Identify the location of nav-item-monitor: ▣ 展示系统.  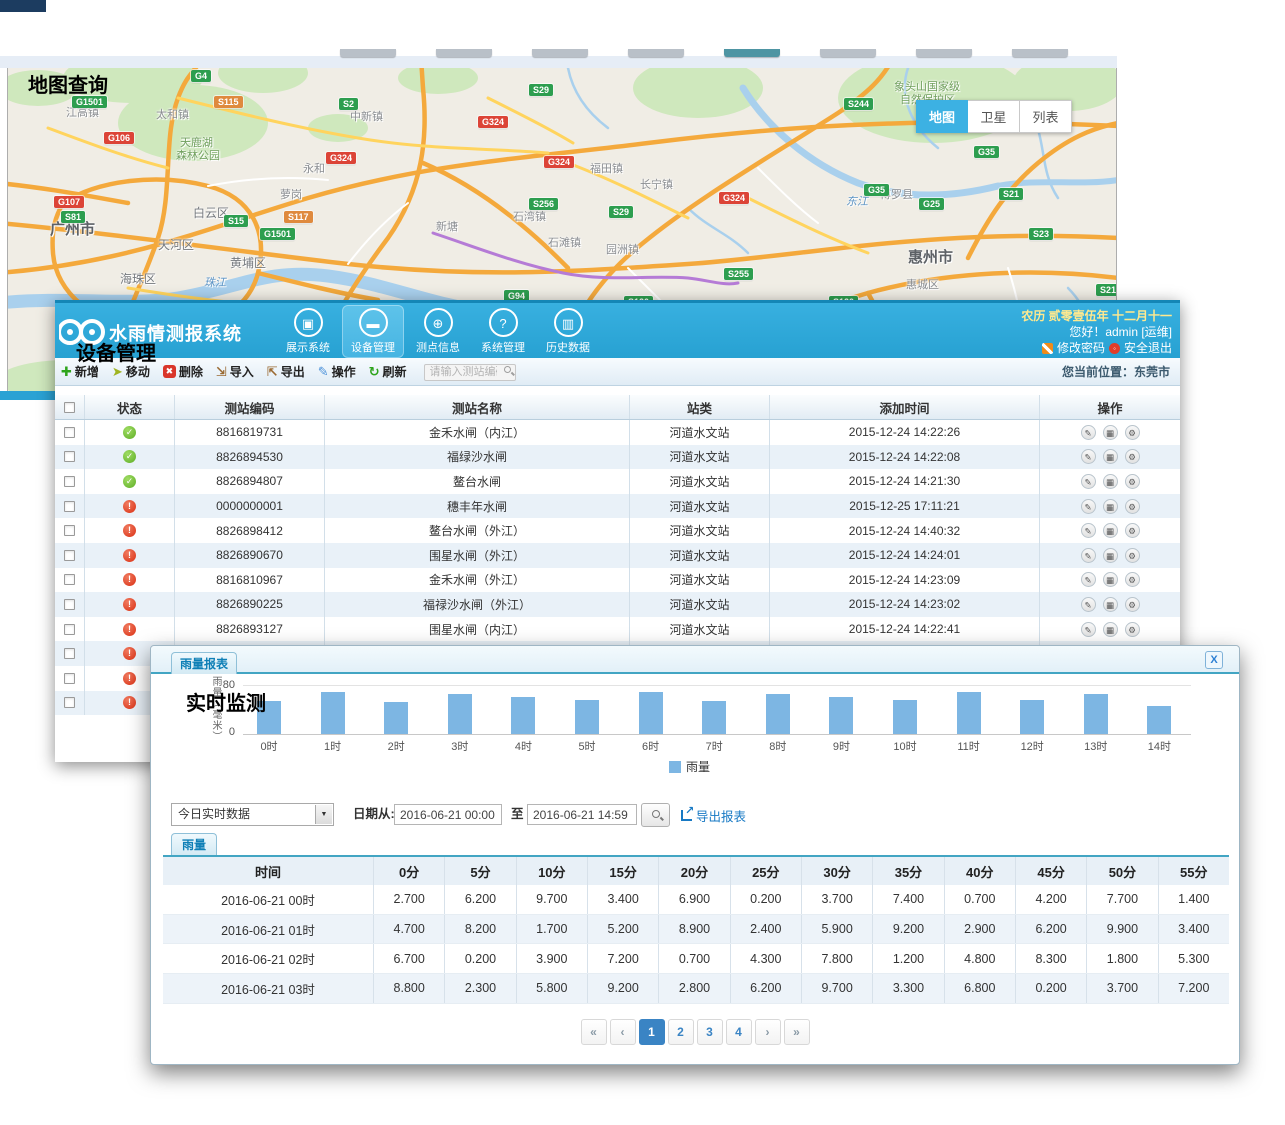
(308, 331).